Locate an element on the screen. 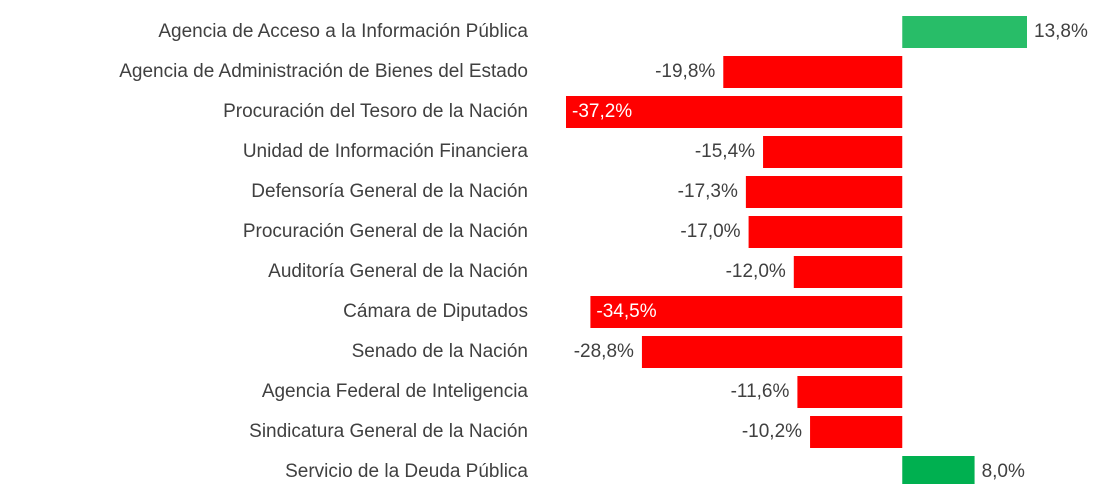 This screenshot has width=1107, height=484. value-label: 13,8% is located at coordinates (1061, 31).